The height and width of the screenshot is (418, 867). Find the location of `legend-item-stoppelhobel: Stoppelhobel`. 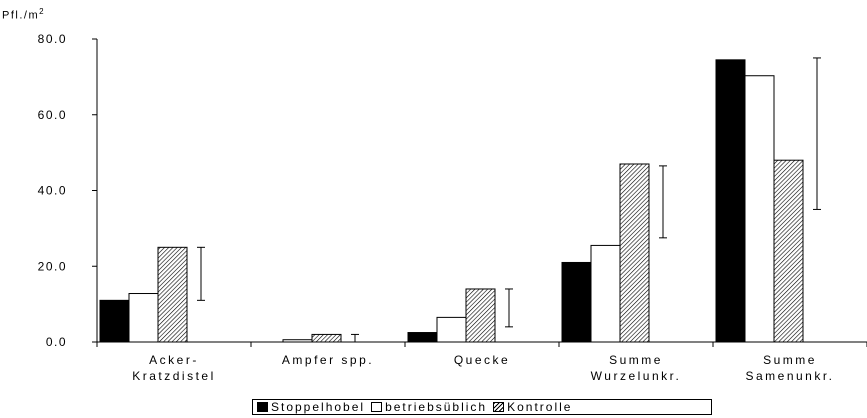

legend-item-stoppelhobel: Stoppelhobel is located at coordinates (311, 407).